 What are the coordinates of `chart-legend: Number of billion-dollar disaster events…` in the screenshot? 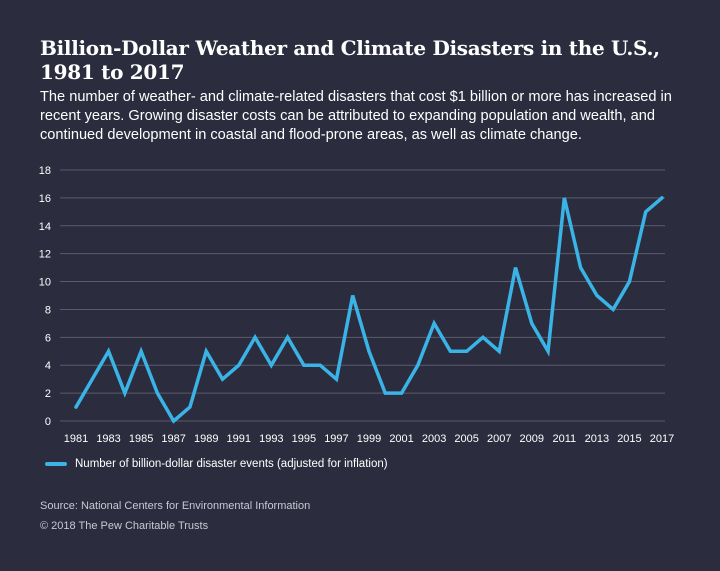 It's located at (216, 464).